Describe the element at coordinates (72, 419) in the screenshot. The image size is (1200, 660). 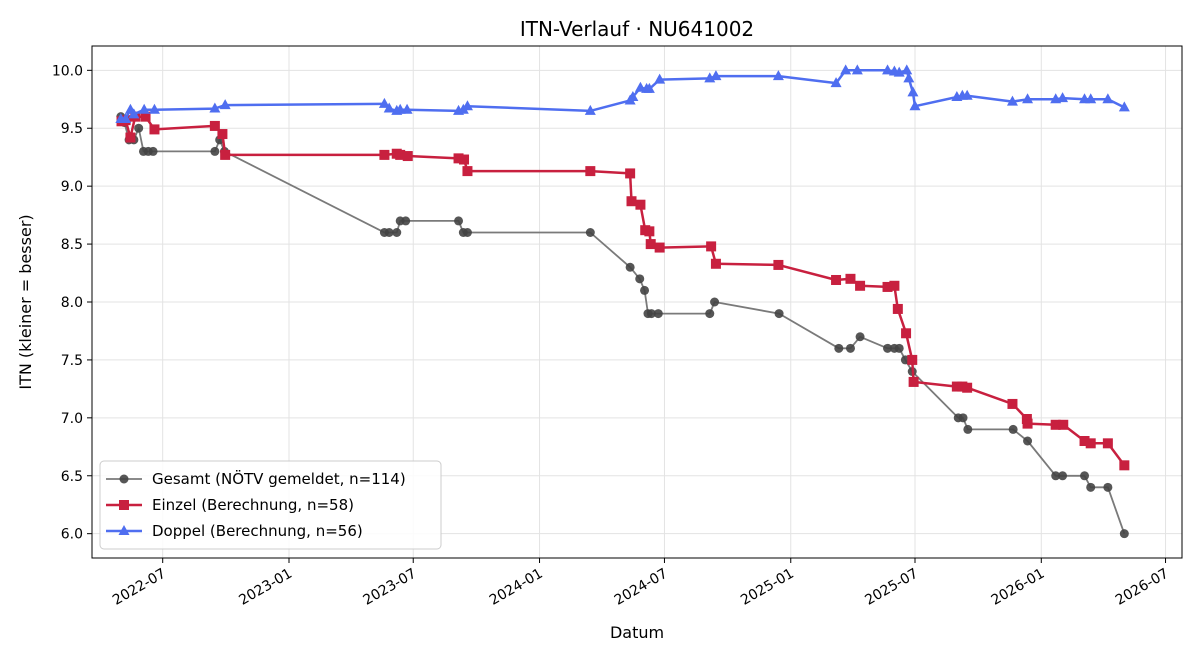
I see `y-tick-label: 7.0` at that location.